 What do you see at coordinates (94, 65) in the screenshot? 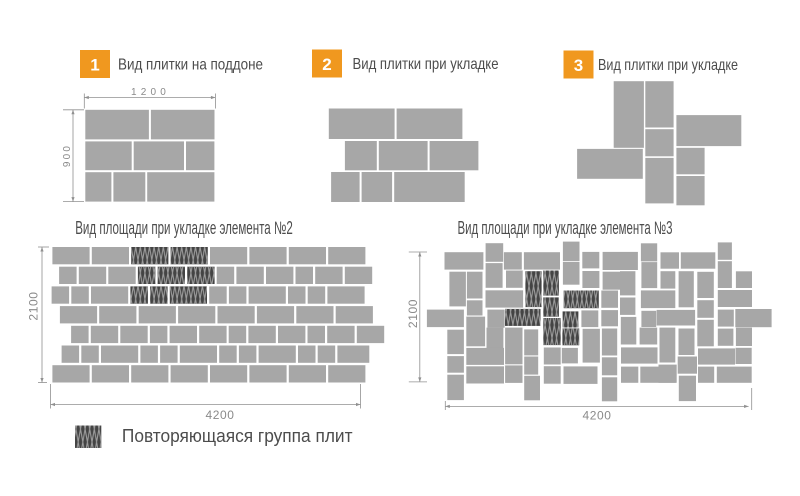
I see `svg-text: 1` at bounding box center [94, 65].